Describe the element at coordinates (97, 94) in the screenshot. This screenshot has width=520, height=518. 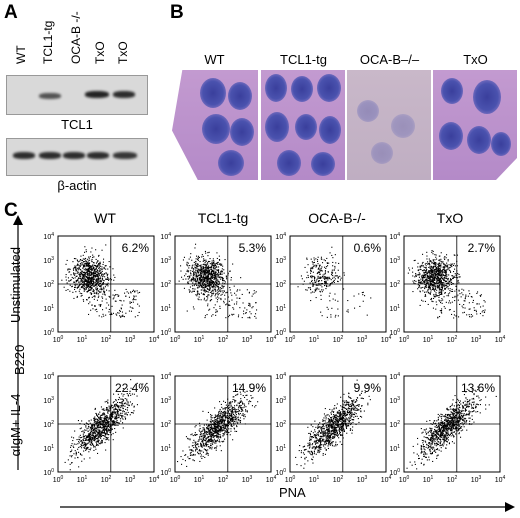
I see `blot-band` at that location.